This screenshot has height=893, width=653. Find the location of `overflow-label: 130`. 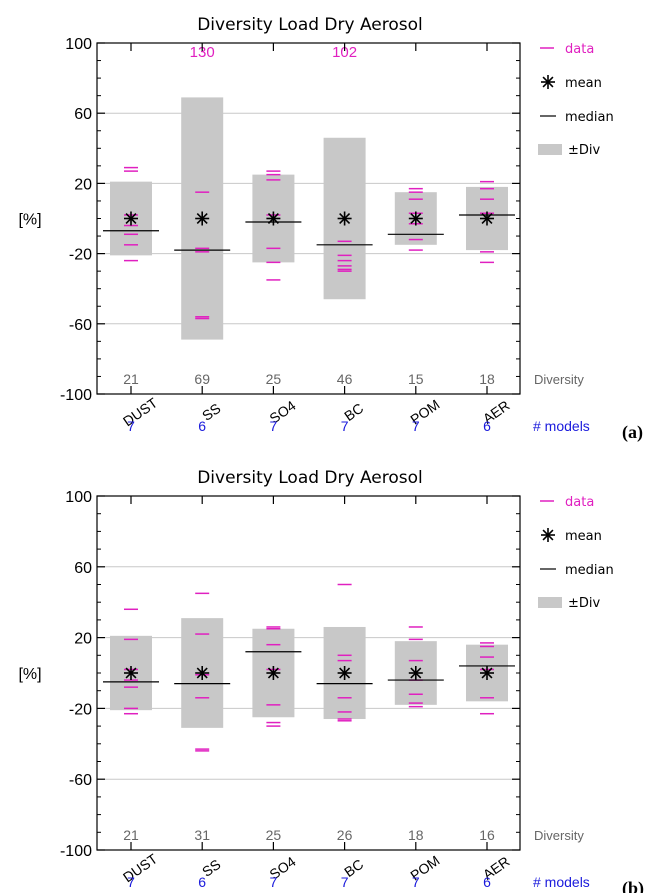

overflow-label: 130 is located at coordinates (202, 52).